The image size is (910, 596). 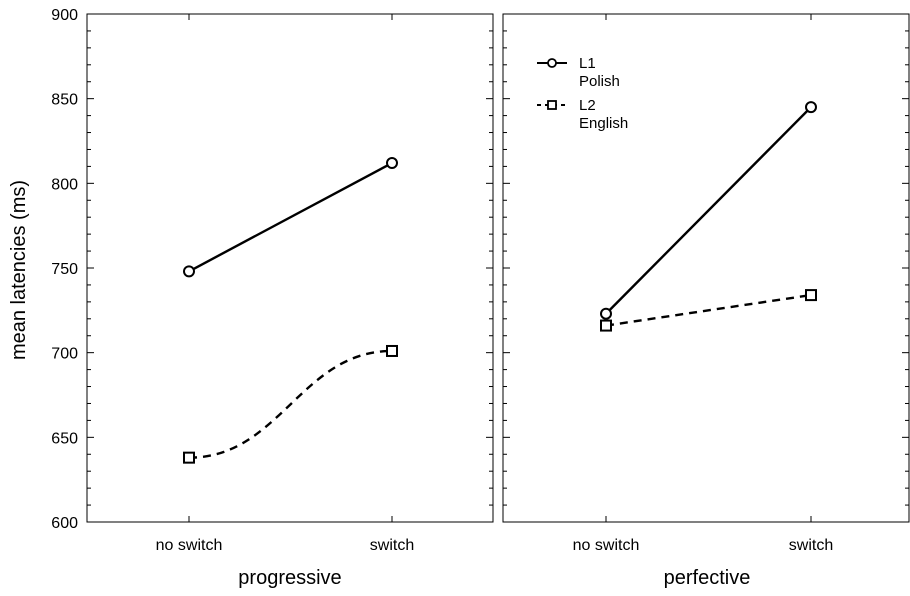 I want to click on legend-label-l2: L2, so click(x=587, y=105).